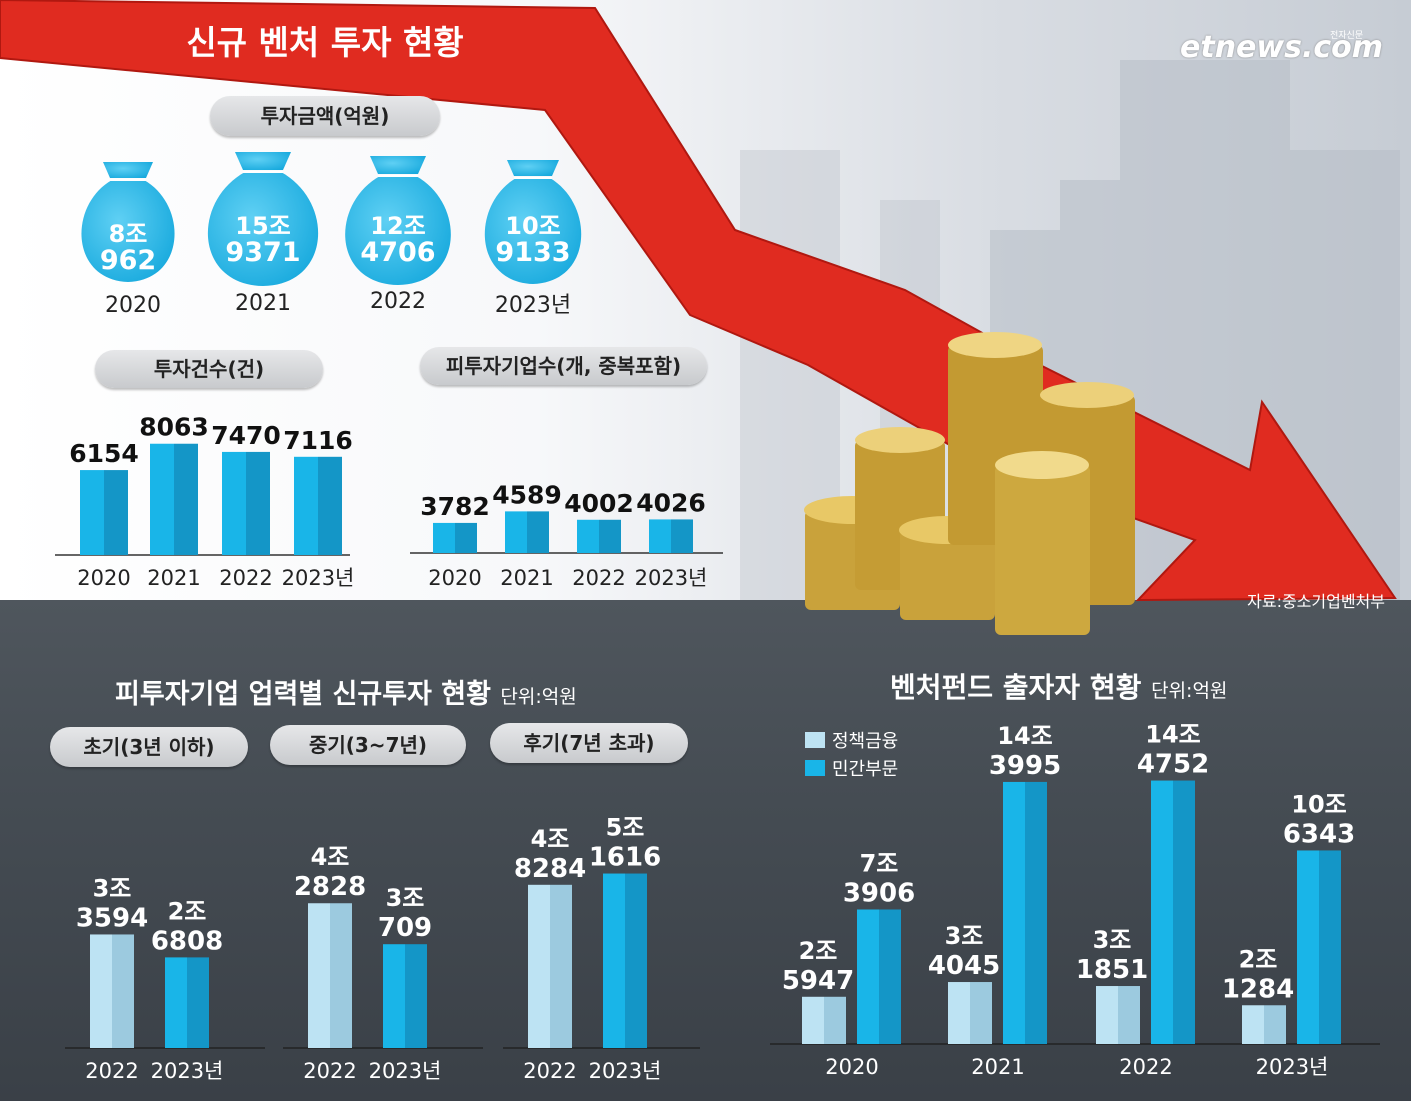 Image resolution: width=1411 pixels, height=1101 pixels. Describe the element at coordinates (246, 435) in the screenshot. I see `bar-value-label: 7470` at that location.